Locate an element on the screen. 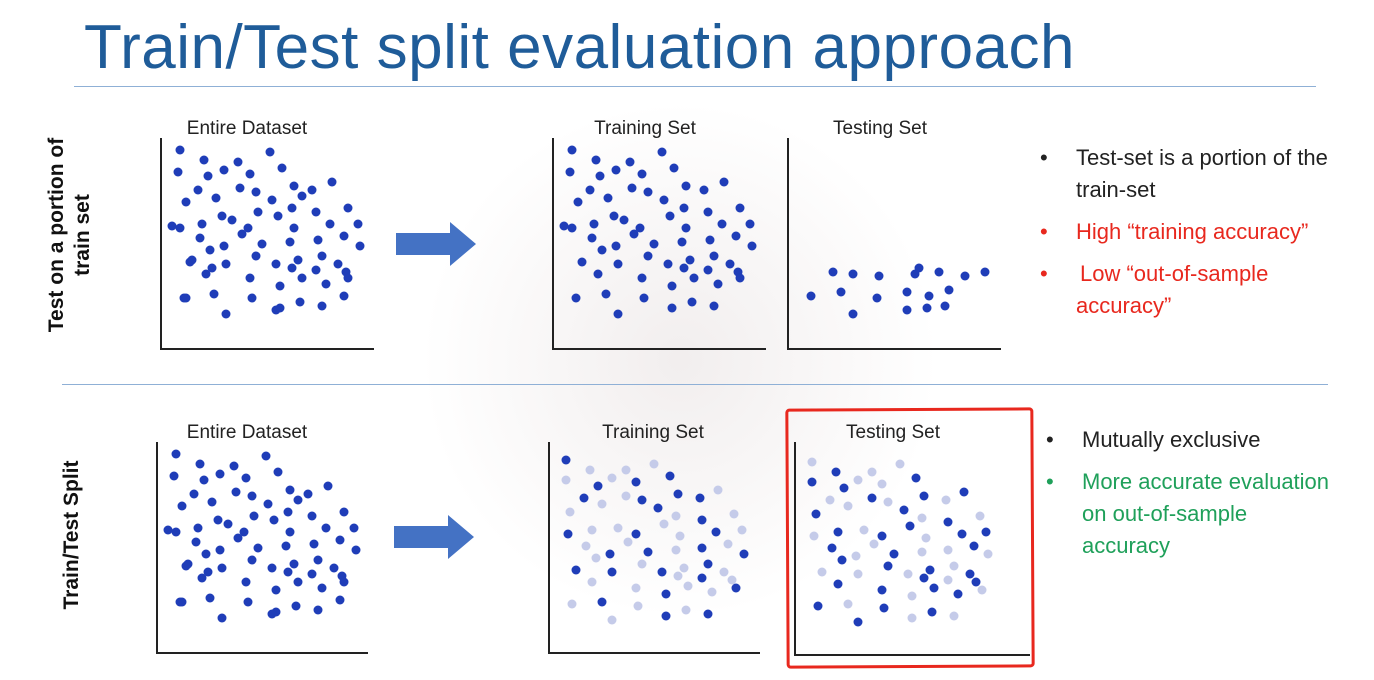  row2-entire-dataset-title: Entire Dataset is located at coordinates (247, 432).